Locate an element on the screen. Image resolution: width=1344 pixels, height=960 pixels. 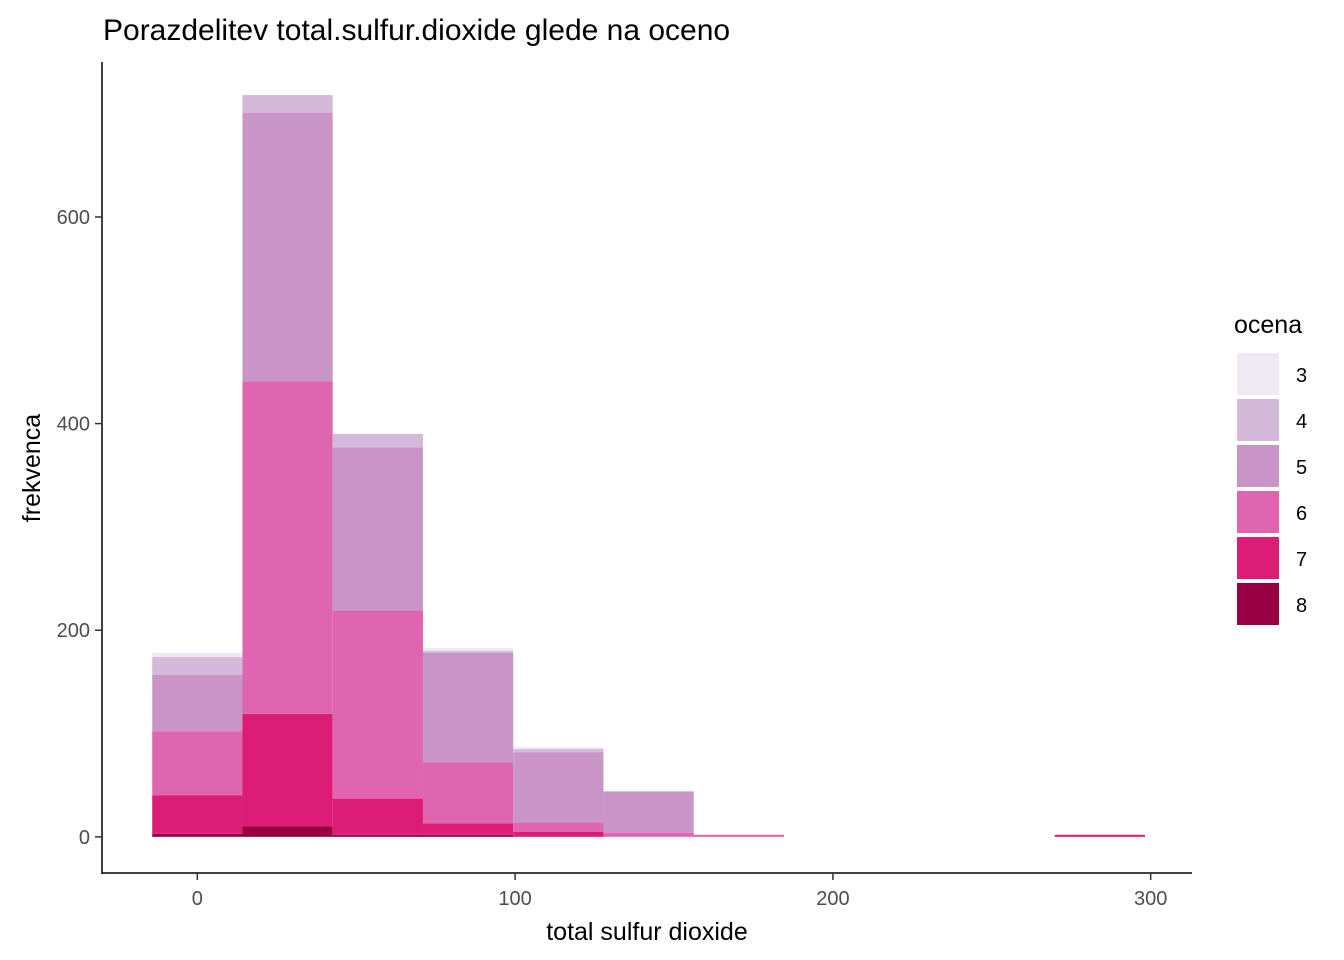
legend-label-6: 6 is located at coordinates (1301, 514).